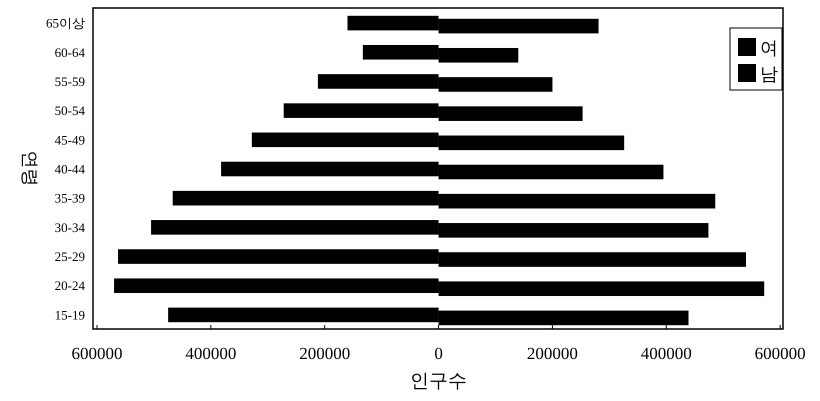  What do you see at coordinates (30, 168) in the screenshot?
I see `y-axis-title: 연령` at bounding box center [30, 168].